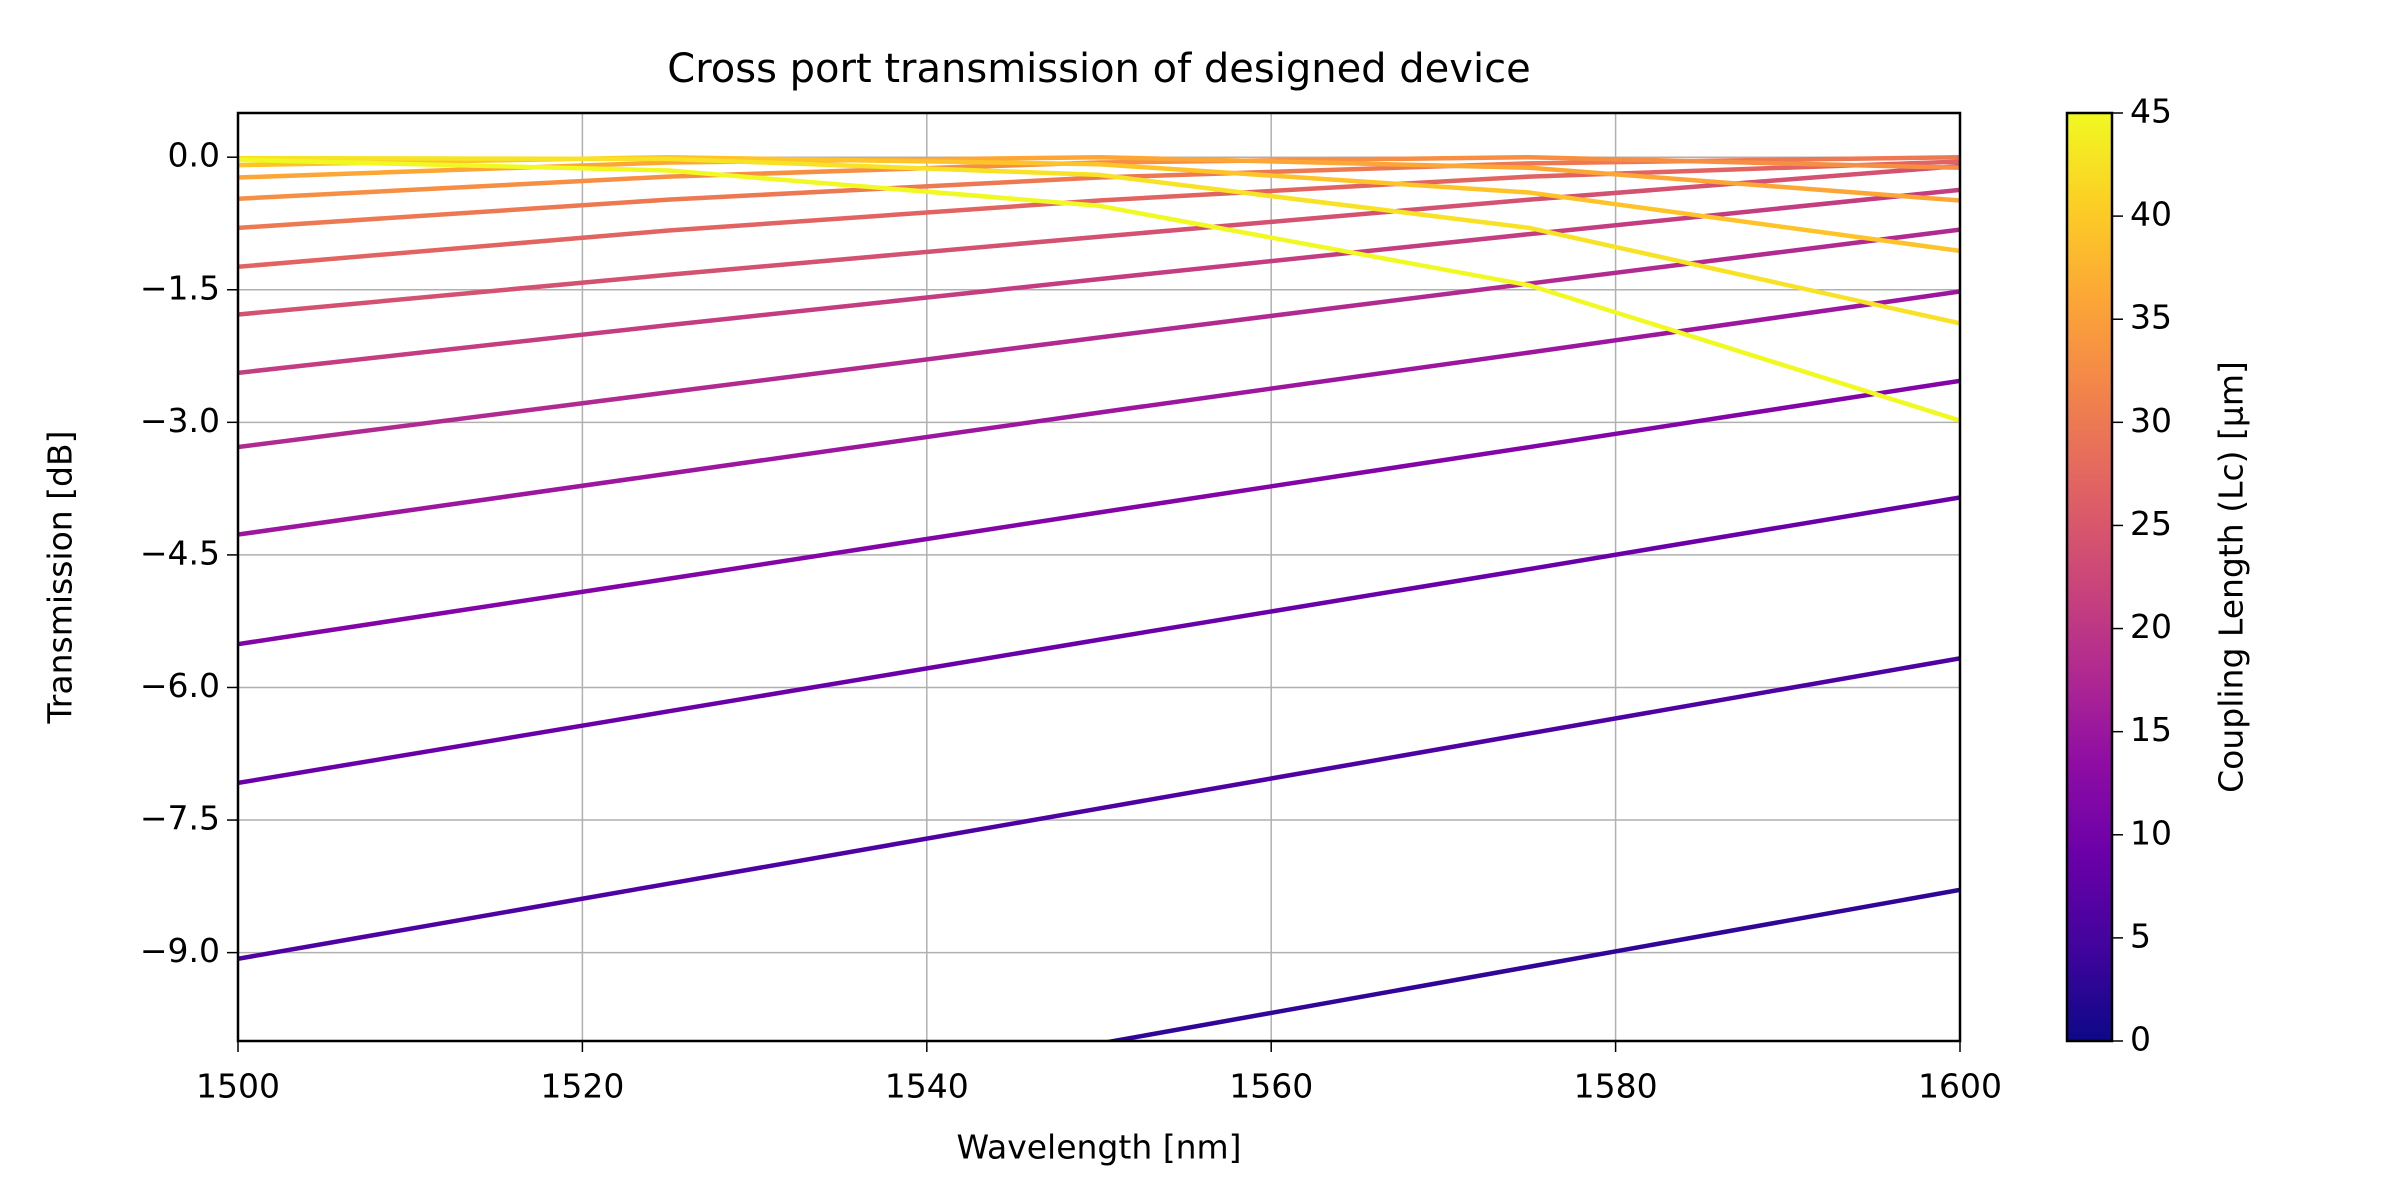 The image size is (2400, 1200). What do you see at coordinates (2151, 317) in the screenshot?
I see `colorbar-tick-label: 35` at bounding box center [2151, 317].